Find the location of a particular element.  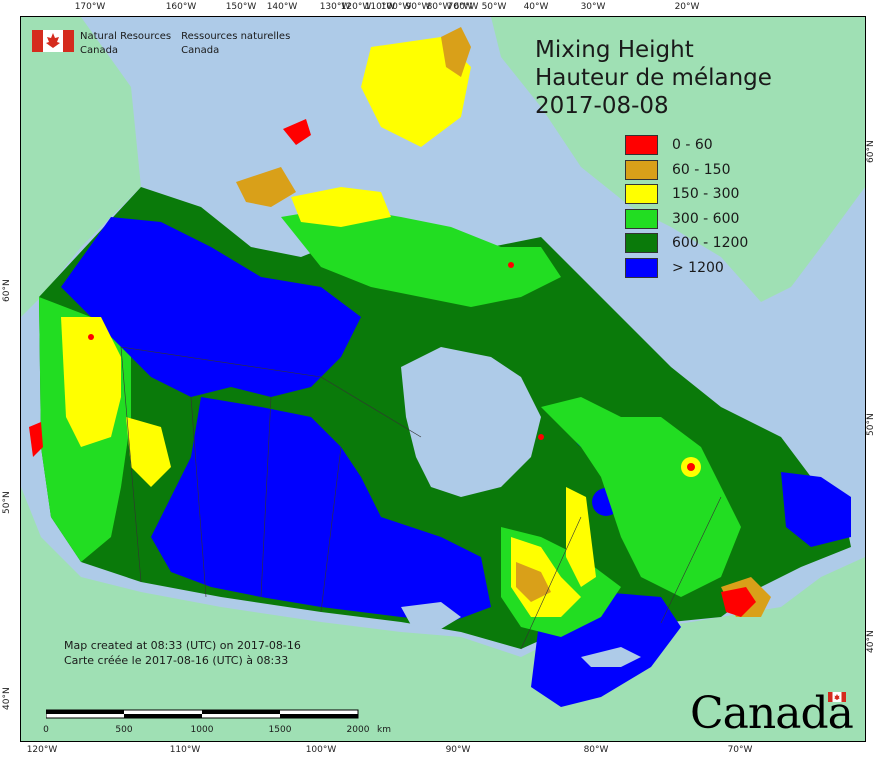

mixing-zone-red-ns is located at coordinates (738, 602).